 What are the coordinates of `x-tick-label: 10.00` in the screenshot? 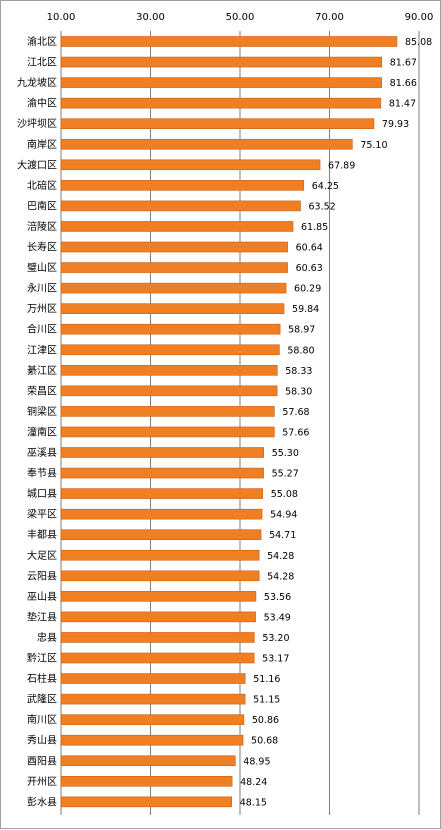 It's located at (61, 17).